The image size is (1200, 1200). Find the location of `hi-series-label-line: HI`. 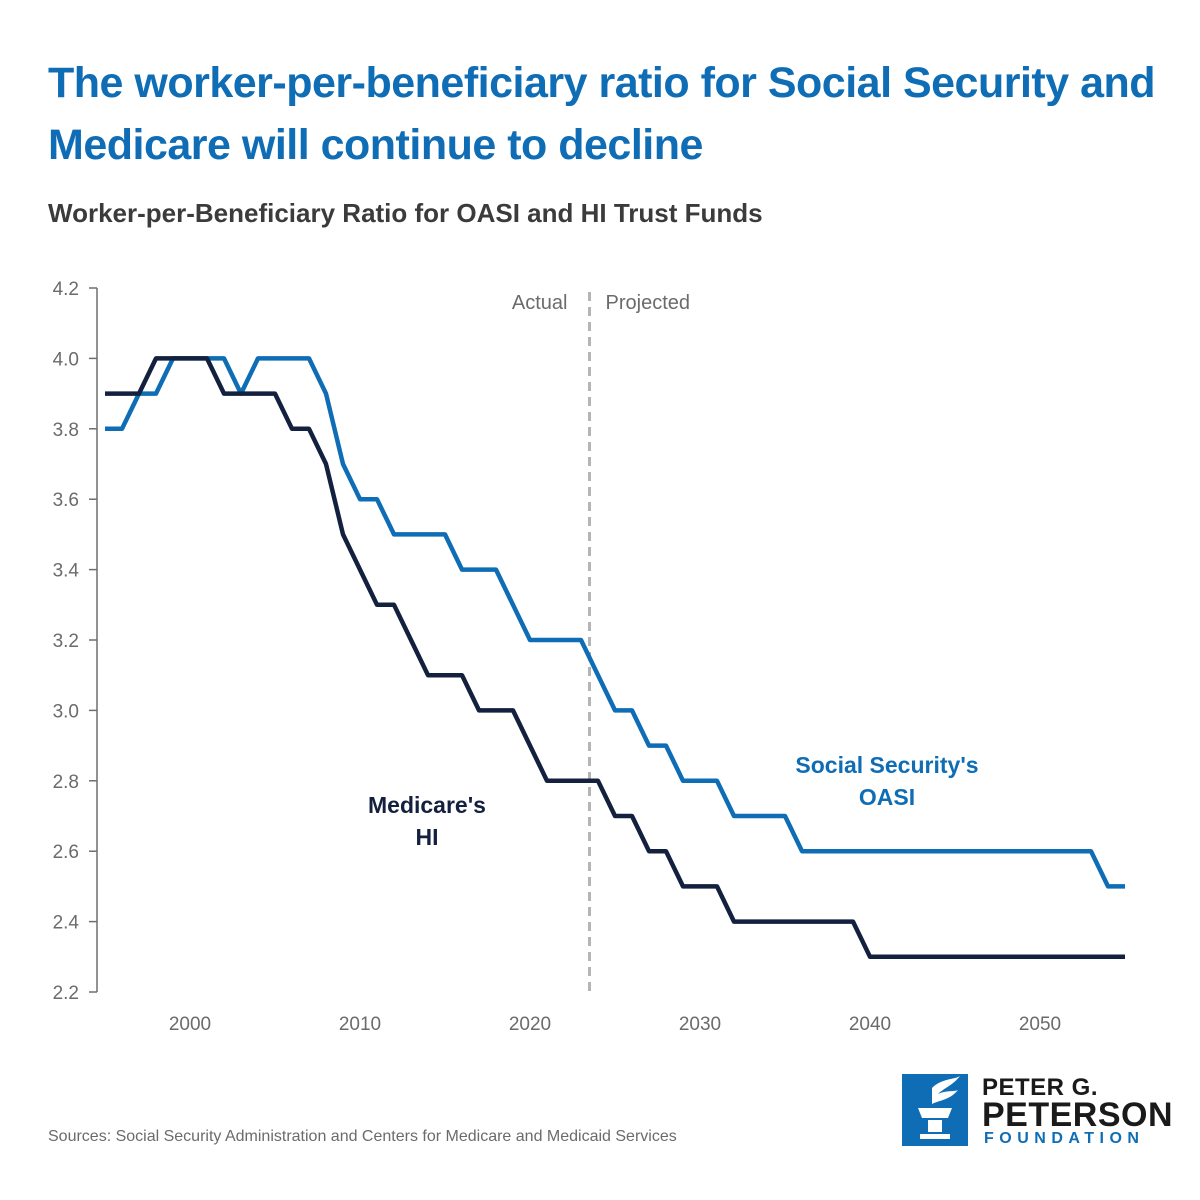

hi-series-label-line: HI is located at coordinates (427, 837).